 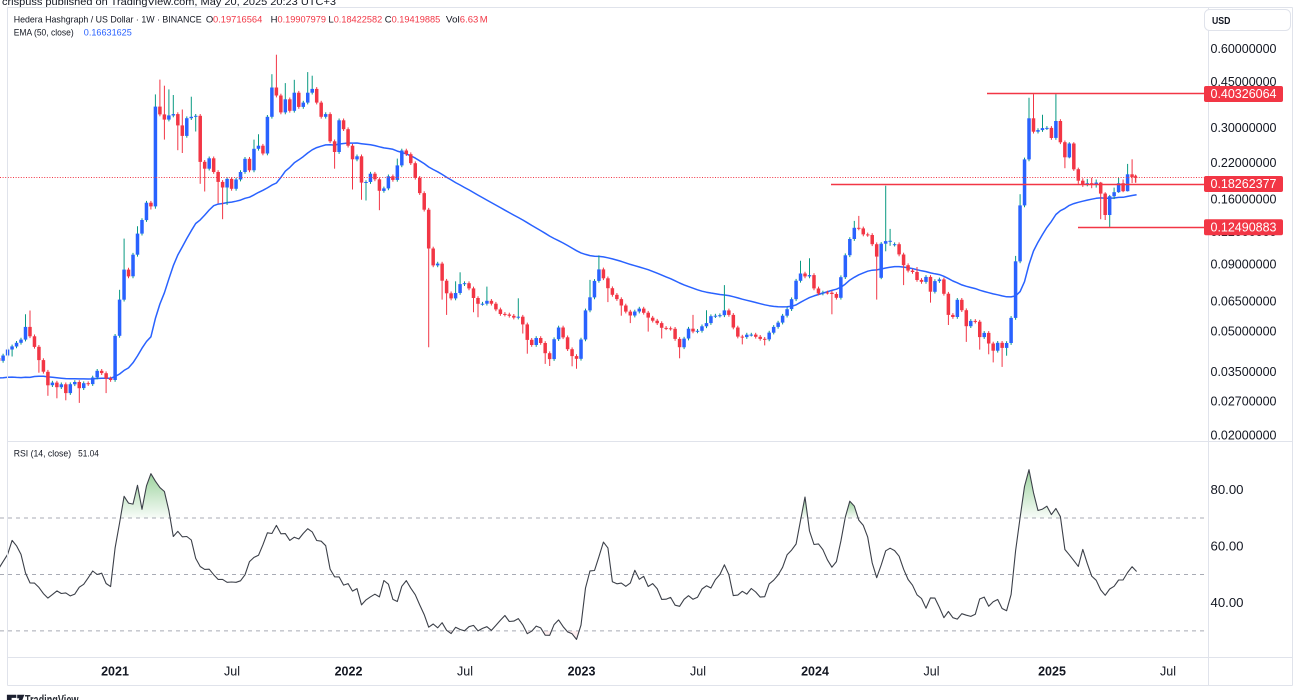 What do you see at coordinates (1244, 401) in the screenshot?
I see `svg-text: 0.02700000` at bounding box center [1244, 401].